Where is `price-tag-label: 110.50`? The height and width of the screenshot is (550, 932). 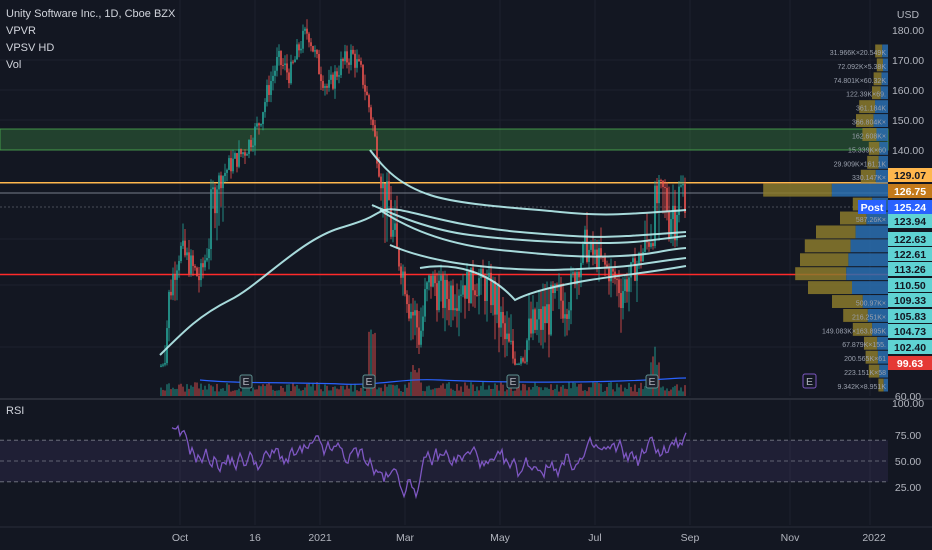
price-tag-label: 110.50 is located at coordinates (910, 286).